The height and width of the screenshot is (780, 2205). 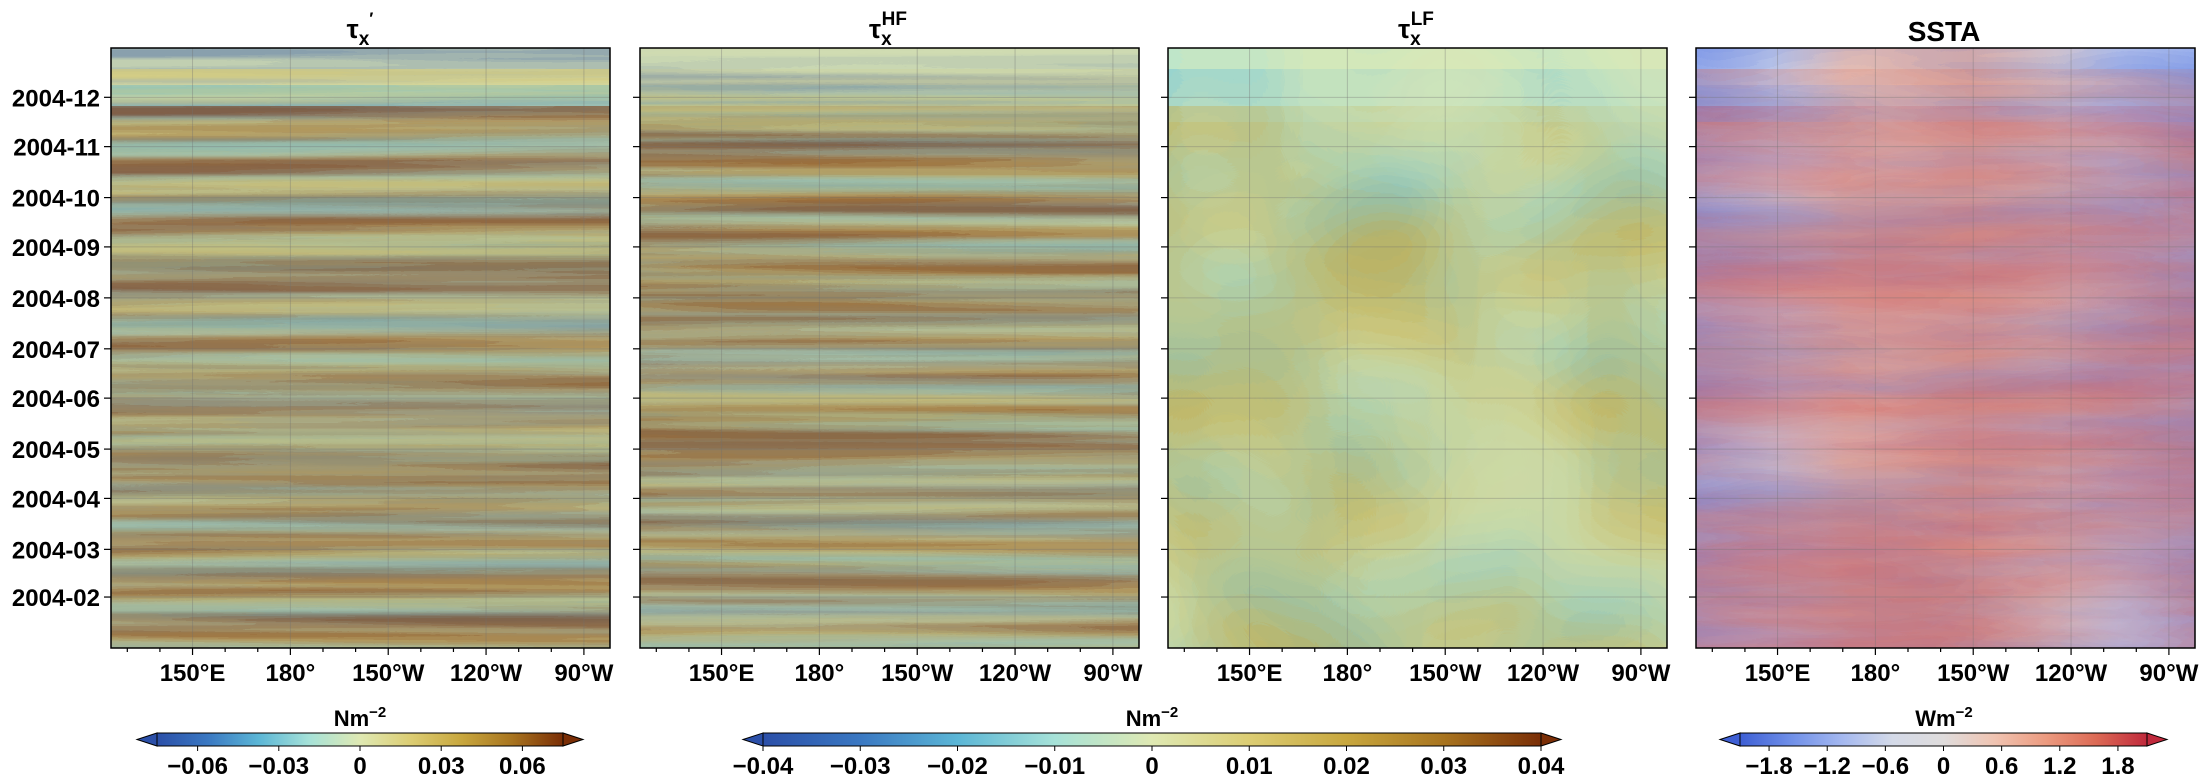 What do you see at coordinates (1827, 766) in the screenshot?
I see `colorbar-tick-label: −1.2` at bounding box center [1827, 766].